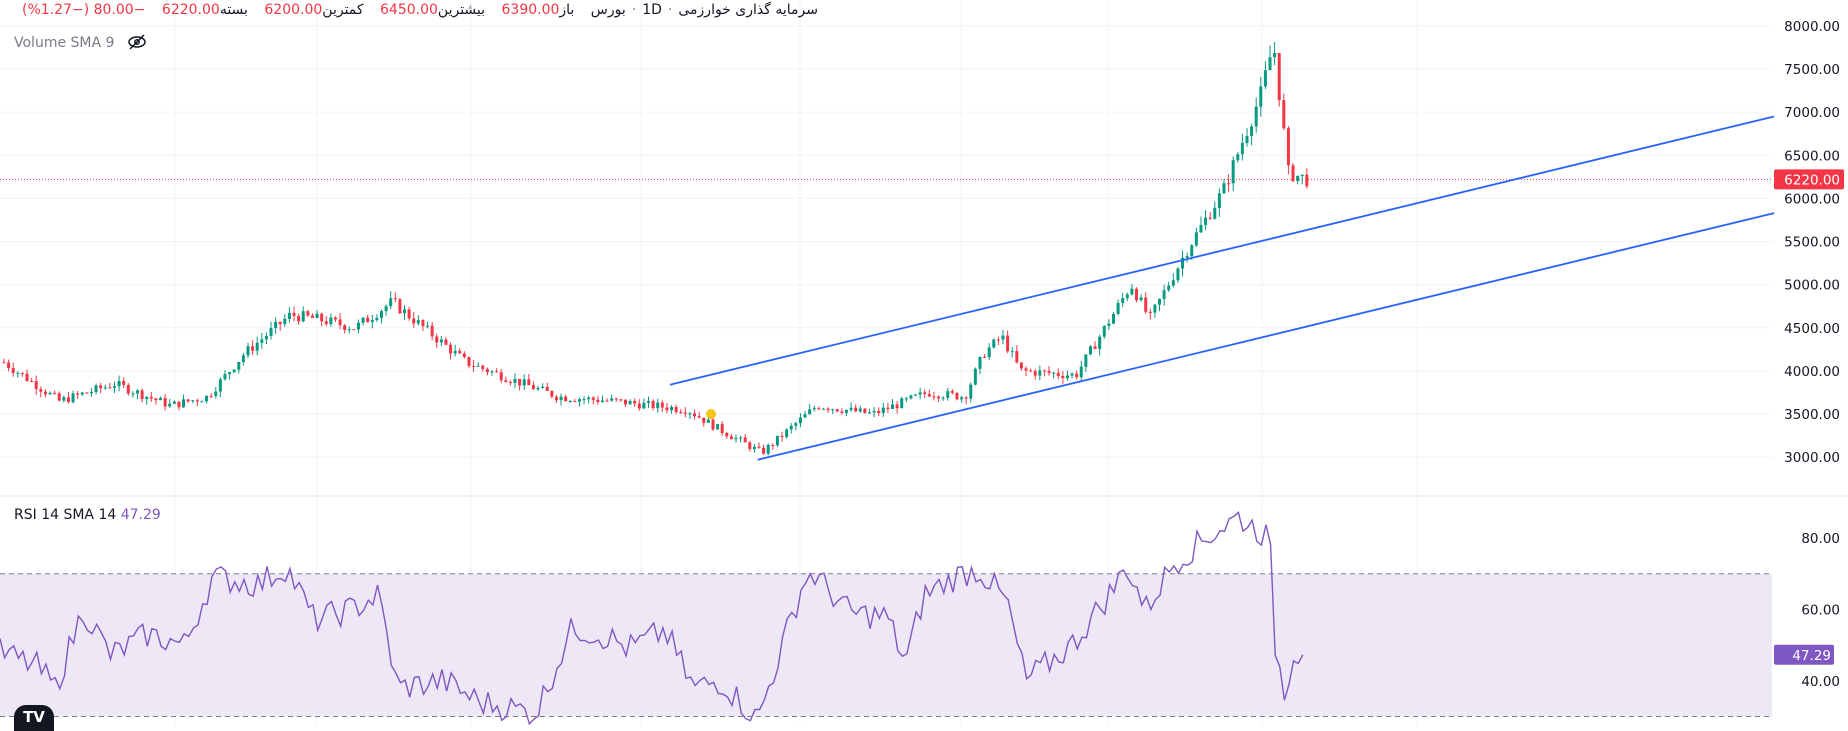 The height and width of the screenshot is (731, 1848). What do you see at coordinates (1820, 610) in the screenshot?
I see `rsi-axis: 80.00 60.00 40.00` at bounding box center [1820, 610].